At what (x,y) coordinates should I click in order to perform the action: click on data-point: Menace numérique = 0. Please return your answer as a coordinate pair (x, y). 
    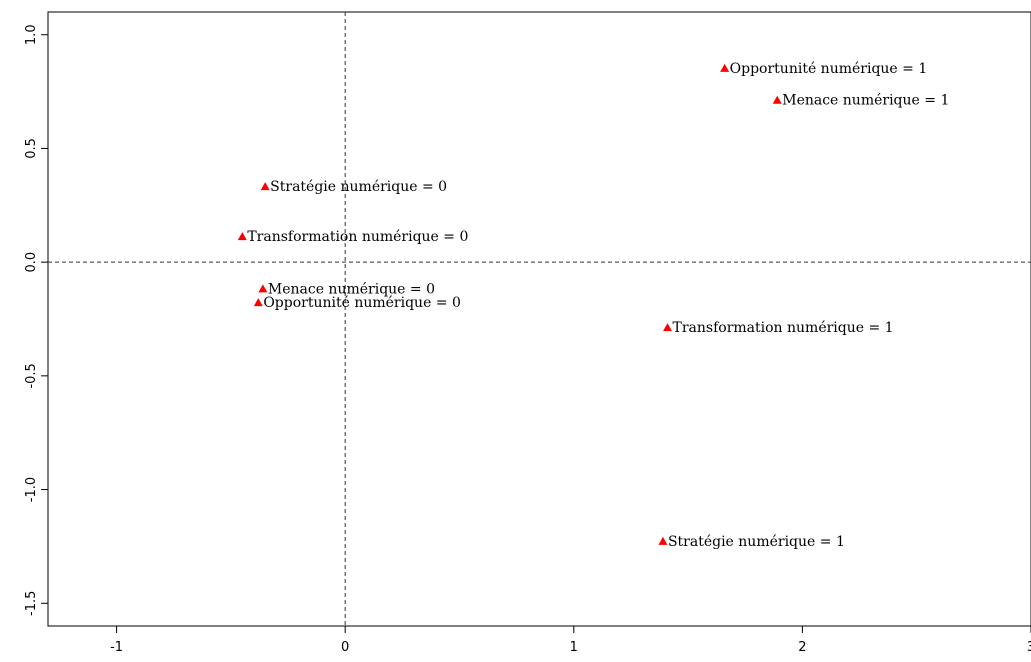
    Looking at the image, I should click on (346, 289).